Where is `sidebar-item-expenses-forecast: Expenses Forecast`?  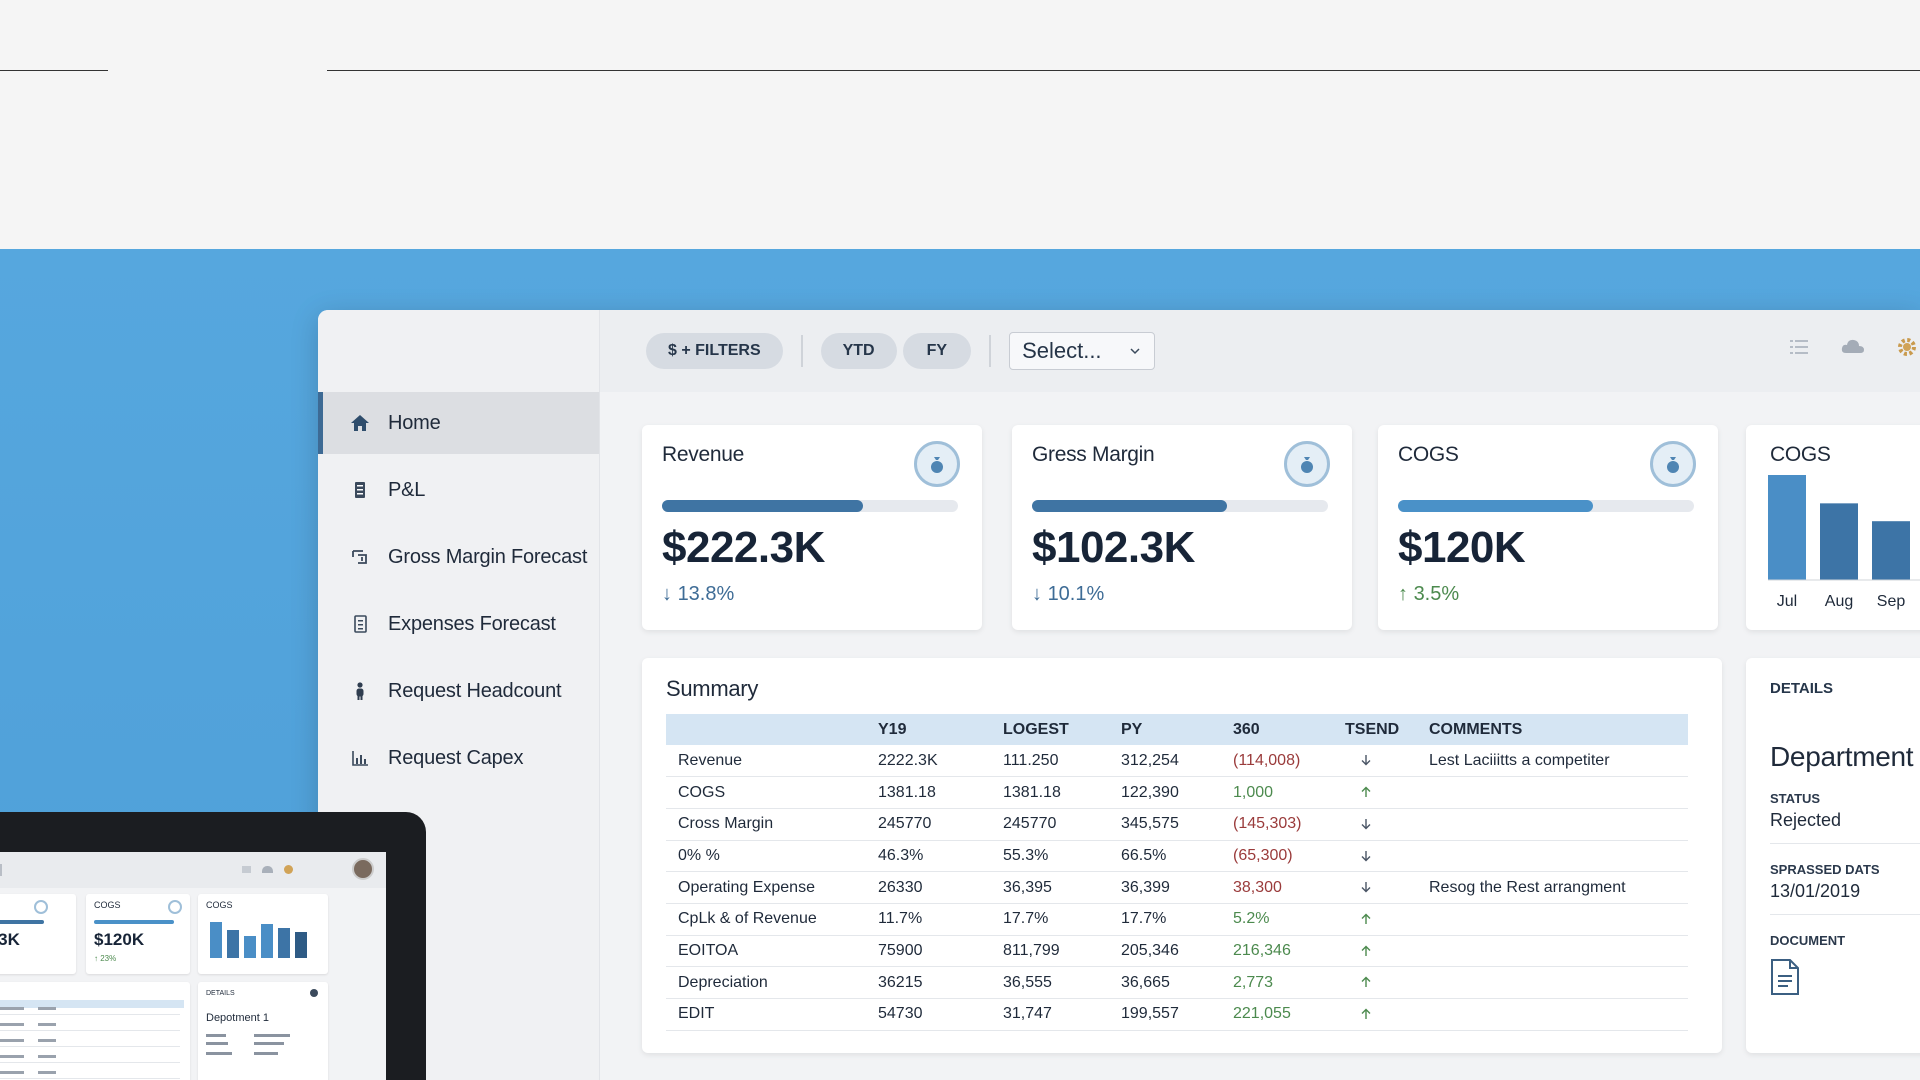 sidebar-item-expenses-forecast: Expenses Forecast is located at coordinates (458, 624).